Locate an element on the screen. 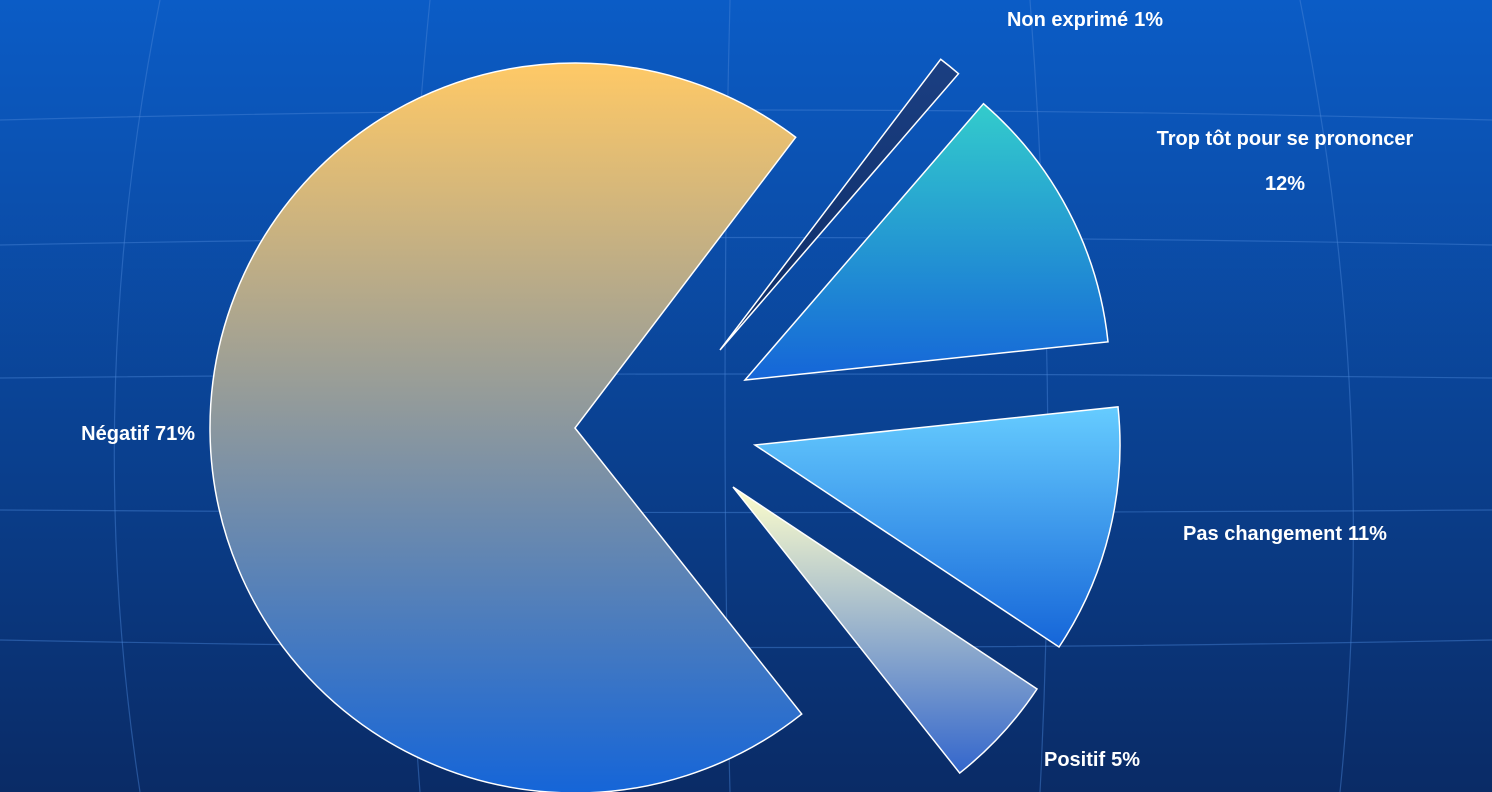 The width and height of the screenshot is (1492, 792). slice-label: Trop tôt pour se prononcer 12% is located at coordinates (1285, 161).